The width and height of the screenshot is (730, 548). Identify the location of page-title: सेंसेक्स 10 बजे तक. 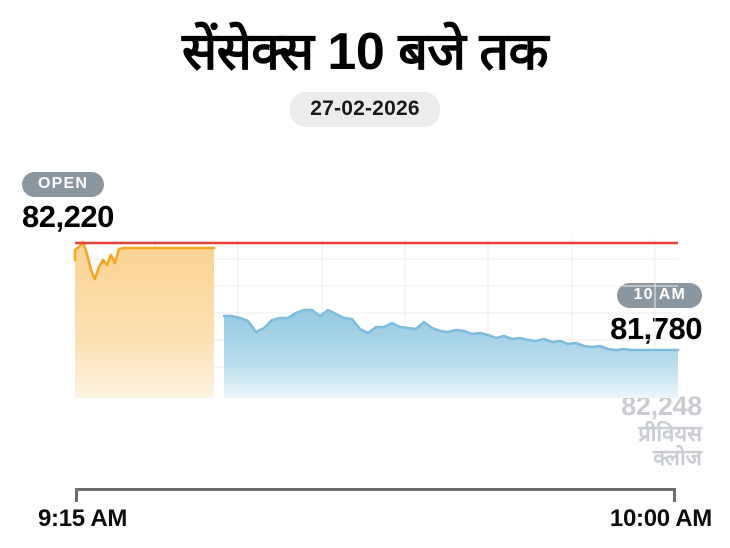
(365, 52).